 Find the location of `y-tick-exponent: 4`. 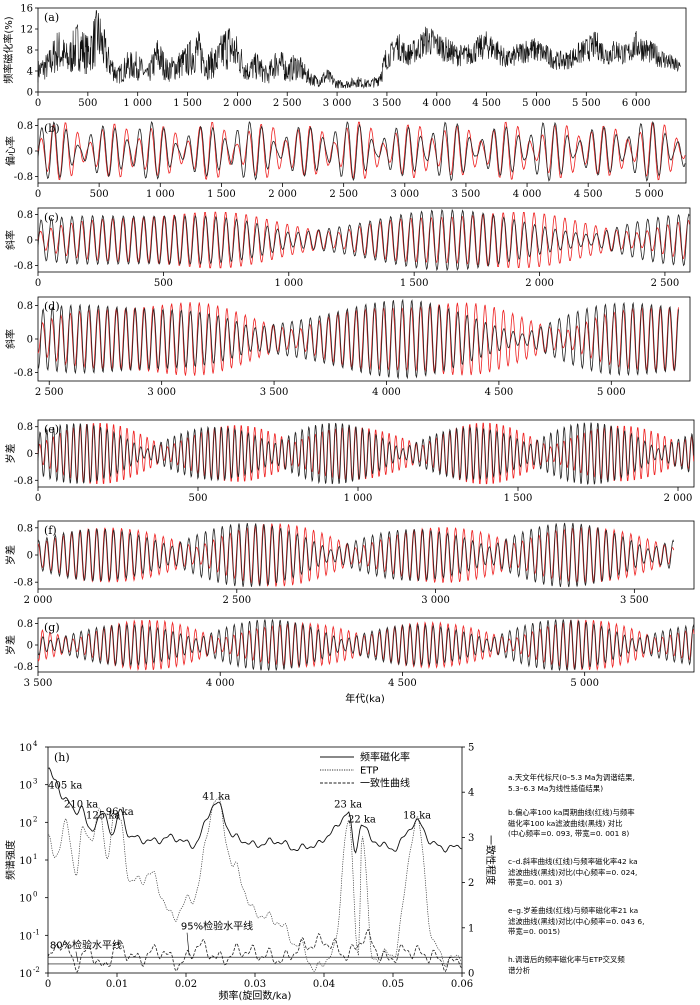

y-tick-exponent: 4 is located at coordinates (35, 744).